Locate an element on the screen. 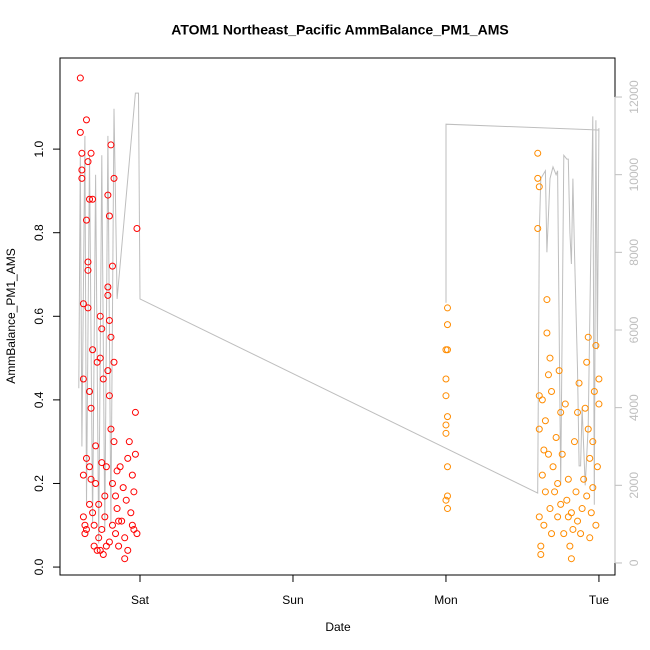  y2-tick-label: 4000 is located at coordinates (634, 407).